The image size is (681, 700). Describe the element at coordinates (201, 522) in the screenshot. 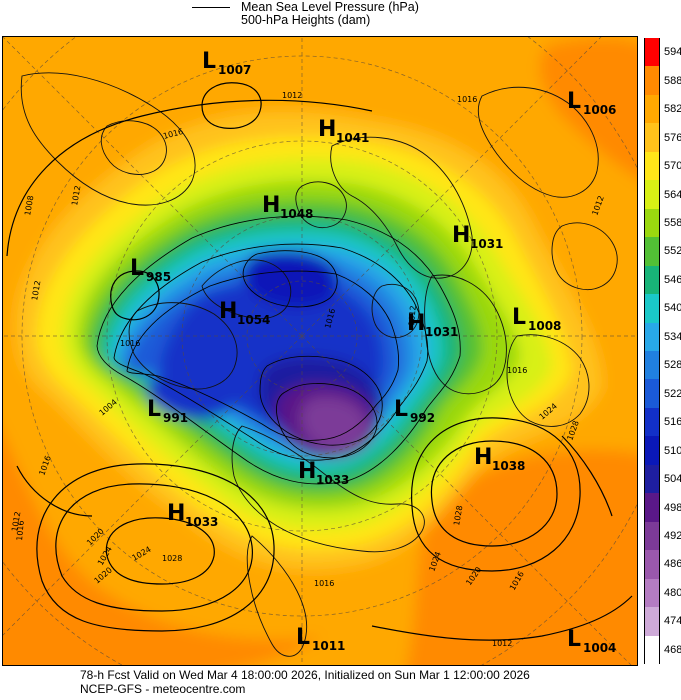

I see `svg-text: 1033` at that location.